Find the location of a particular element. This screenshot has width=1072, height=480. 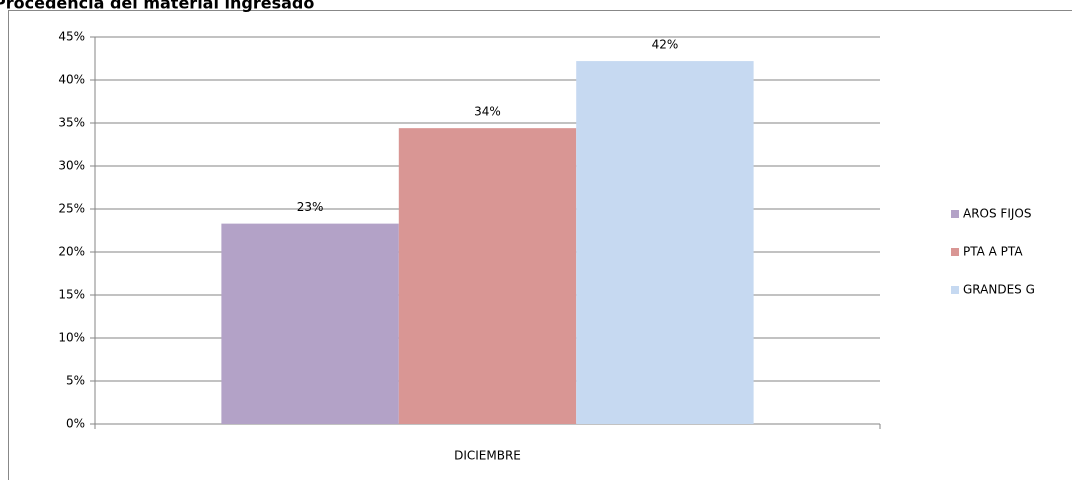

y-tick-label: 30% is located at coordinates (71, 166).